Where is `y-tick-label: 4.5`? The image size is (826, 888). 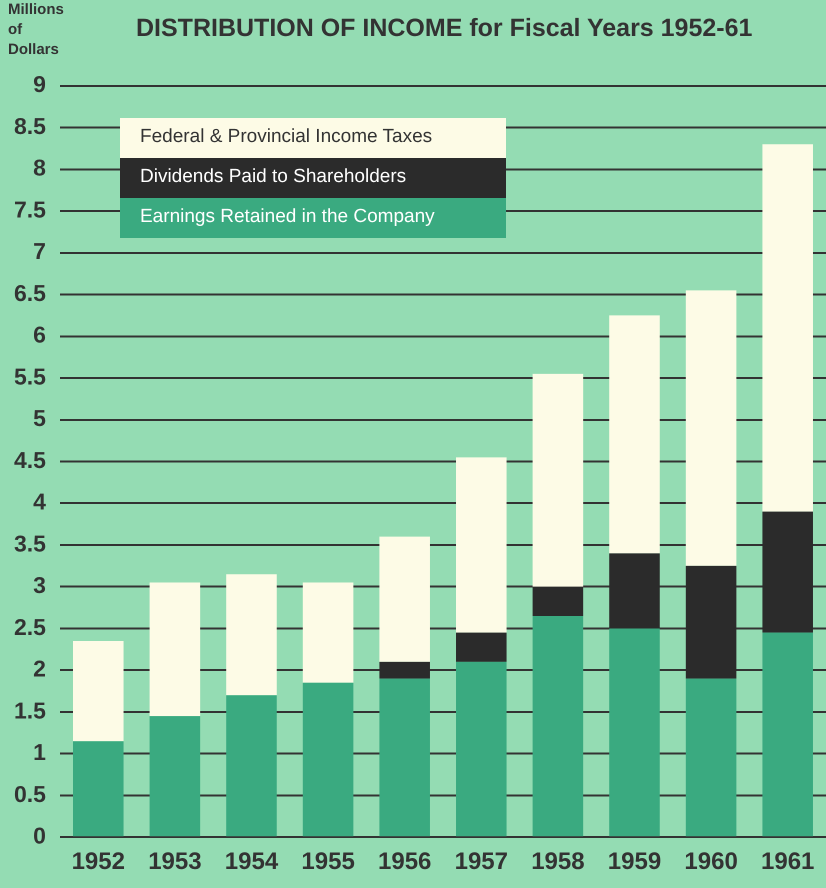
y-tick-label: 4.5 is located at coordinates (30, 459).